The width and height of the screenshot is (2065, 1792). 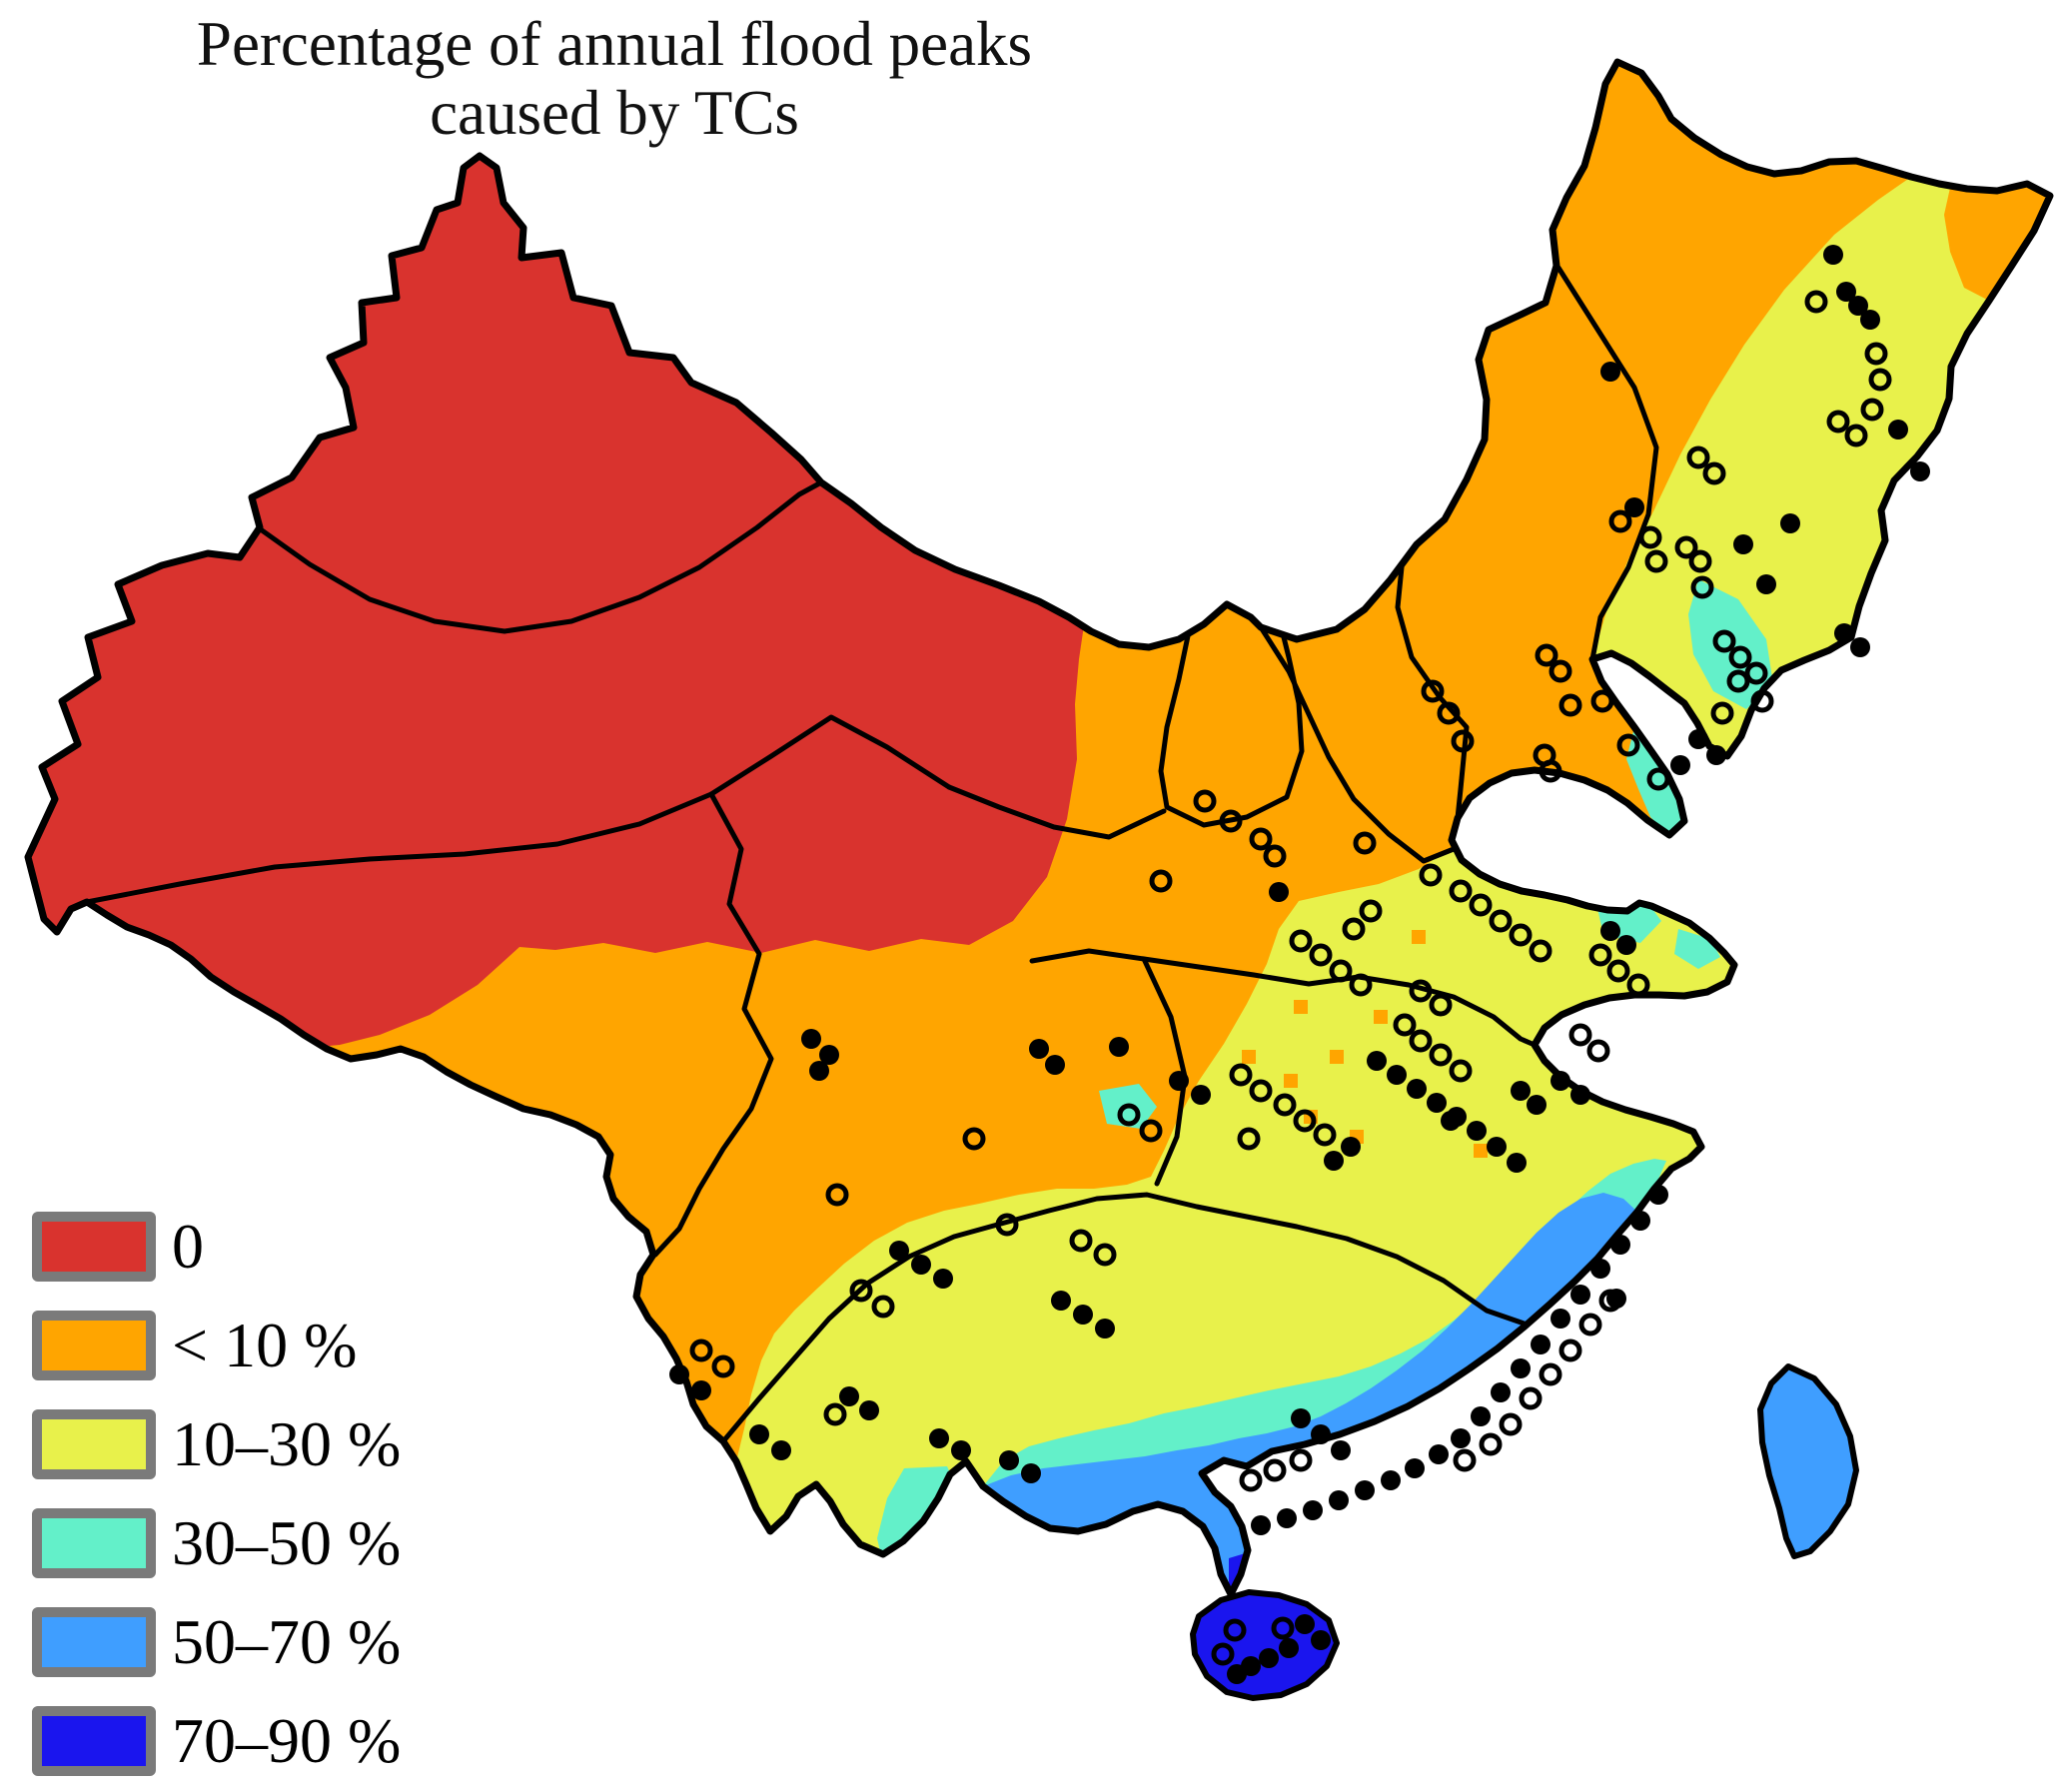 What do you see at coordinates (94, 1444) in the screenshot?
I see `legend-swatch-yellow` at bounding box center [94, 1444].